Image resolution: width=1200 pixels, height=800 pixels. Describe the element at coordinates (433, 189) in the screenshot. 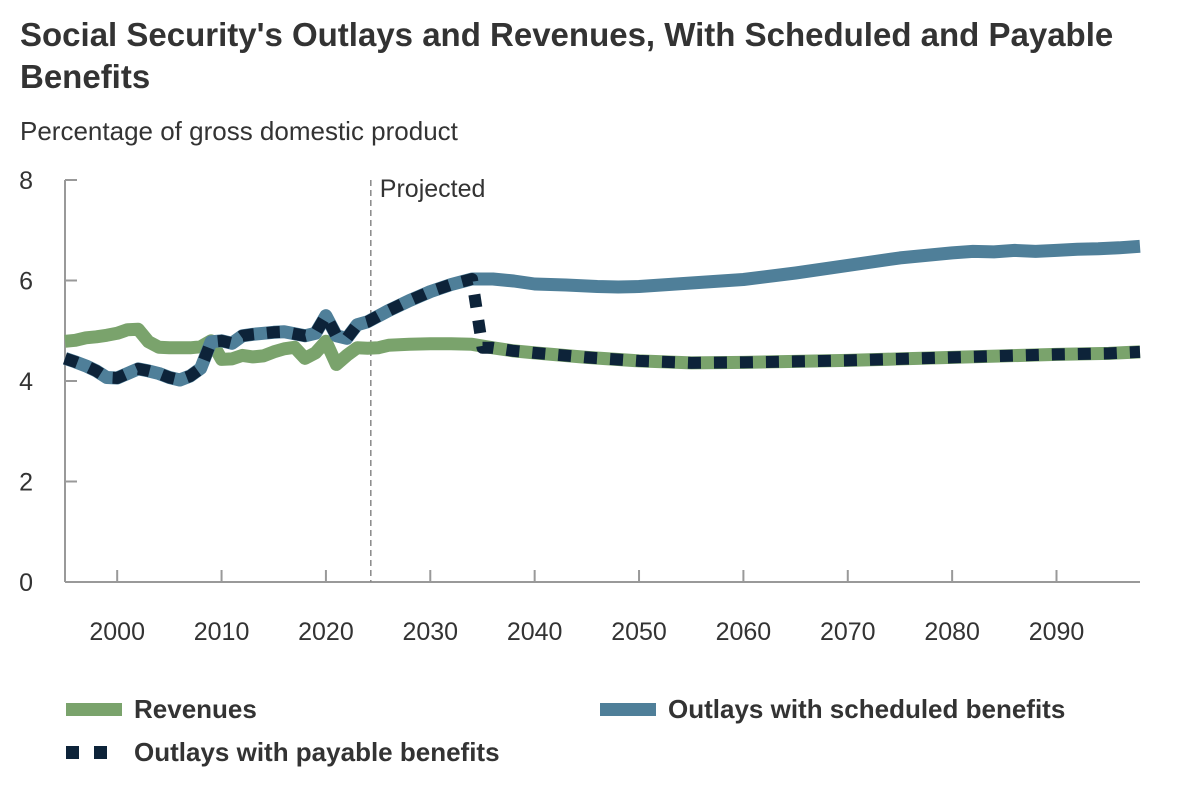

I see `projected-label: Projected` at that location.